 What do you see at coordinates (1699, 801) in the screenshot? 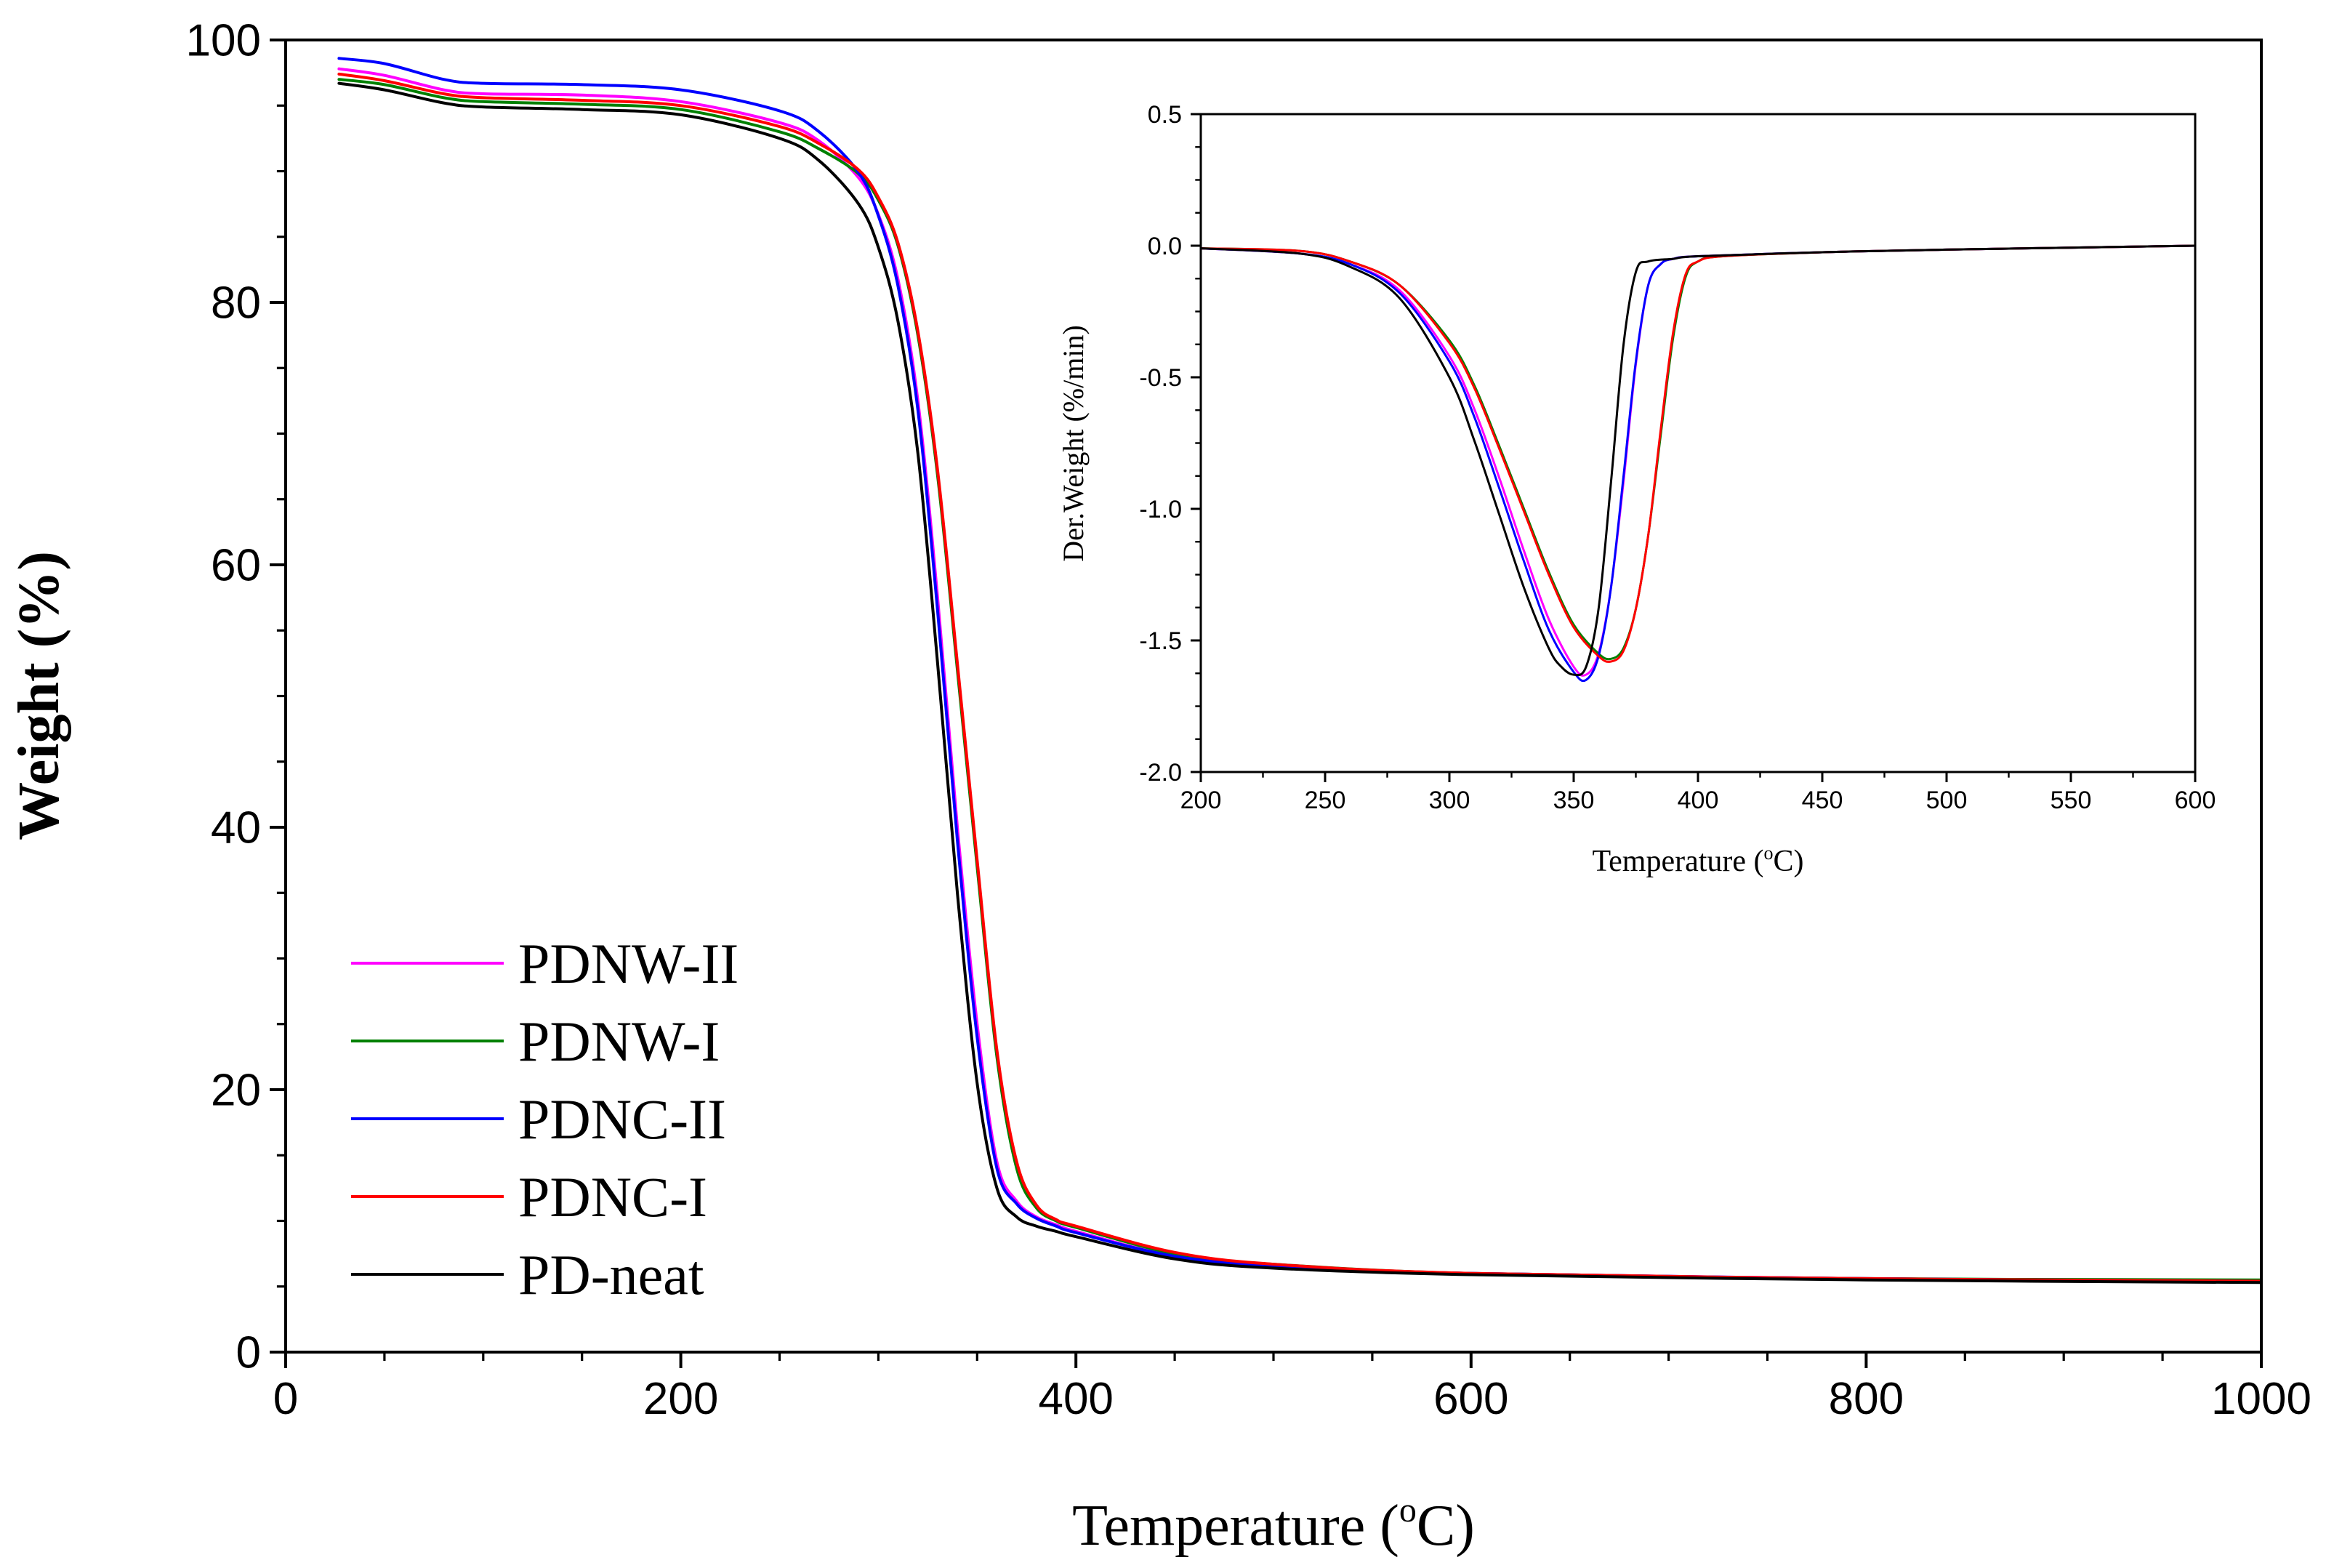
I see `inset-x-tick-label: 400` at bounding box center [1699, 801].